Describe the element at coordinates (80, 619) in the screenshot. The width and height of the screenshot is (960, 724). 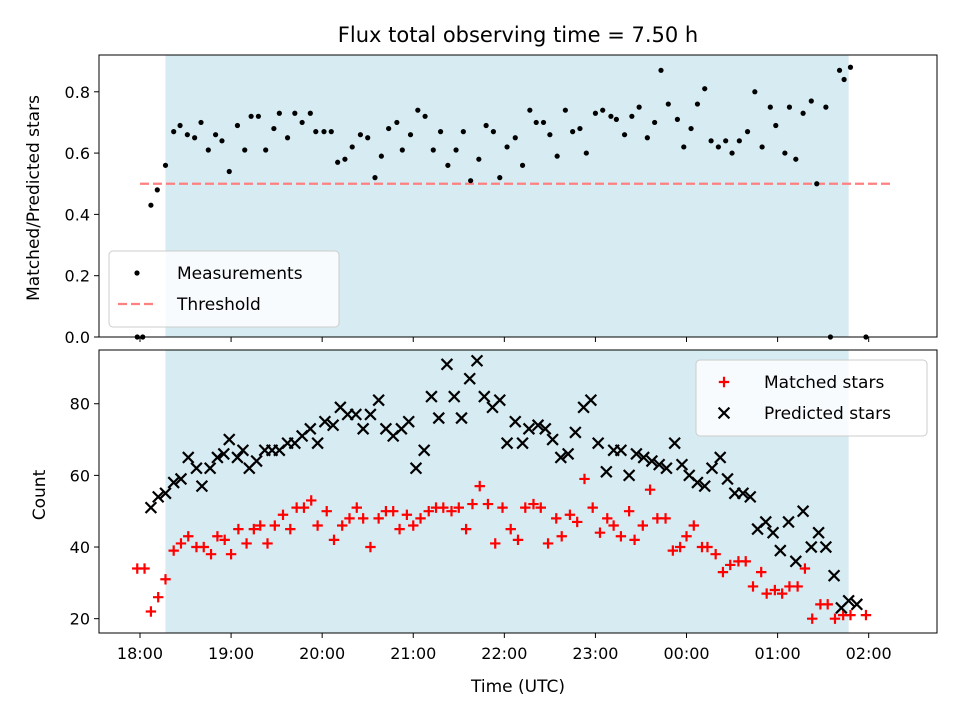
I see `bottom-y-tick-label: 20` at that location.